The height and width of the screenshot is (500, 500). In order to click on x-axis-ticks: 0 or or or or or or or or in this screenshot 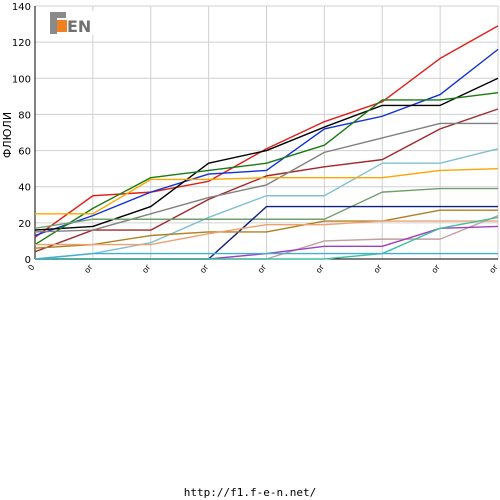, I will do `click(263, 268)`.